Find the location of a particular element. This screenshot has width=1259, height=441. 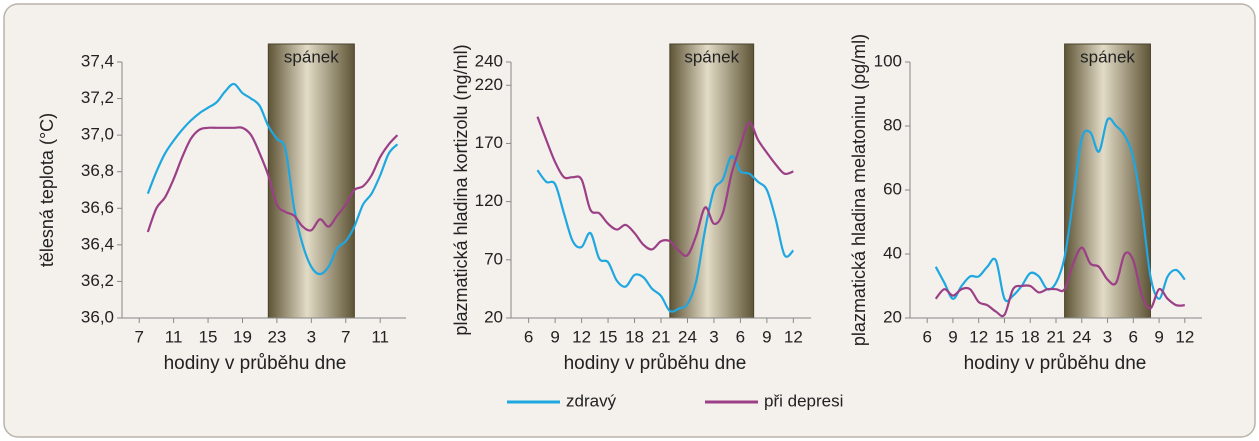

y-tick-label: 37,2 is located at coordinates (97, 97).